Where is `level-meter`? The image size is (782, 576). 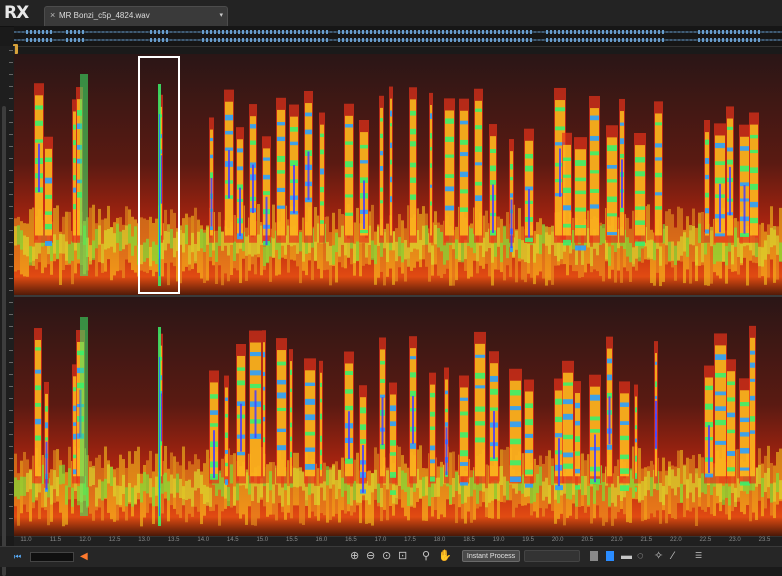
level-meter is located at coordinates (52, 557).